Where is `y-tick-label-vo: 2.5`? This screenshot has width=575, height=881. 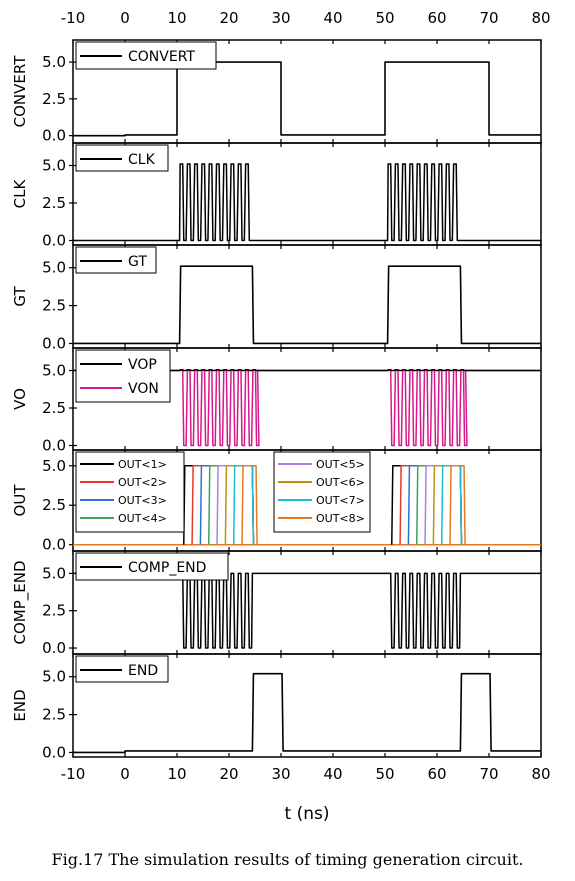 y-tick-label-vo: 2.5 is located at coordinates (54, 408).